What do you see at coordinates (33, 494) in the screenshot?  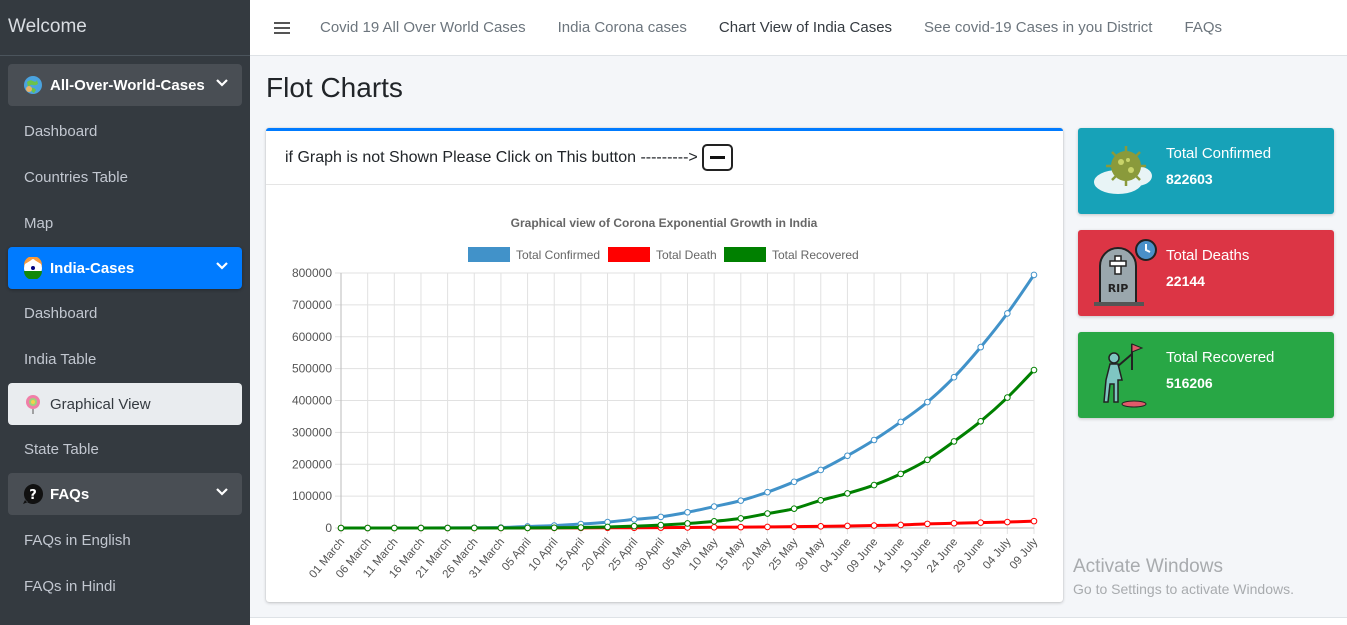 I see `question-icon: ?` at bounding box center [33, 494].